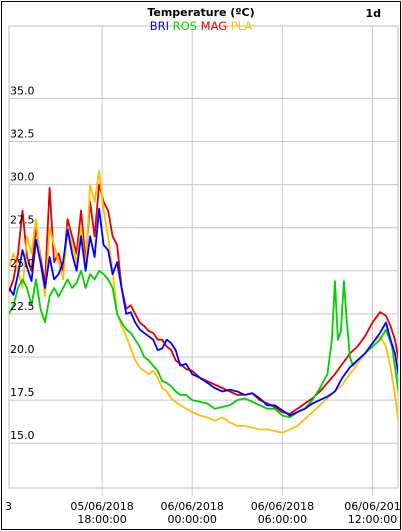  I want to click on x-tick-date: 05/06/2018, so click(101, 506).